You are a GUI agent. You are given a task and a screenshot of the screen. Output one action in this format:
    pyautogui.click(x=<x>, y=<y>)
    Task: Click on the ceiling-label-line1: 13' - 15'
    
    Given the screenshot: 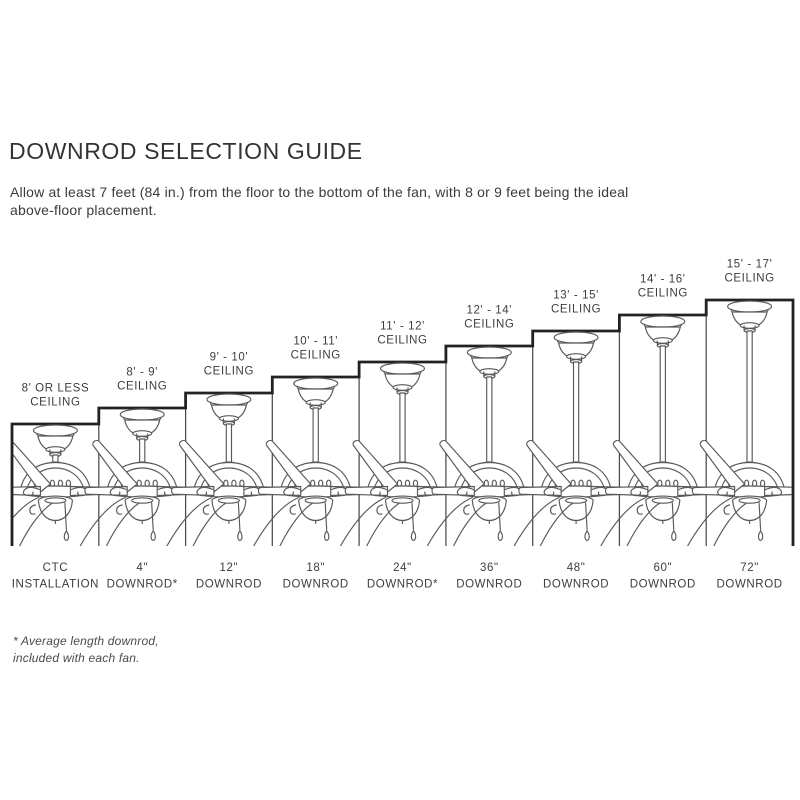 What is the action you would take?
    pyautogui.click(x=576, y=296)
    